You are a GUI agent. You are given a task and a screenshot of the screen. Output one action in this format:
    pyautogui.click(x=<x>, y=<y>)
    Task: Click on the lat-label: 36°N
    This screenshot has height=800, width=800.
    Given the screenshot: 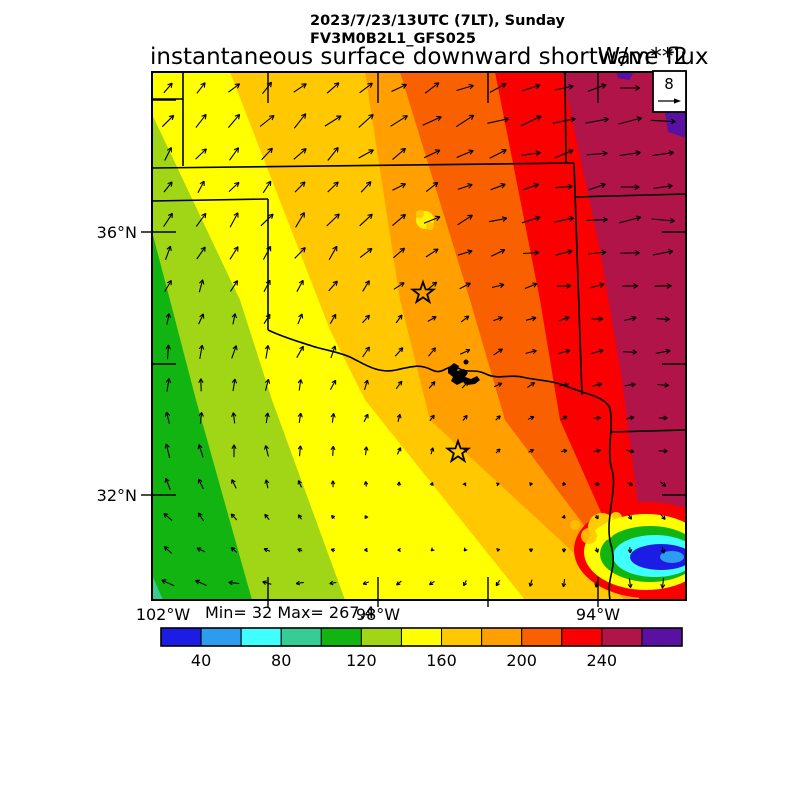 What is the action you would take?
    pyautogui.click(x=117, y=232)
    